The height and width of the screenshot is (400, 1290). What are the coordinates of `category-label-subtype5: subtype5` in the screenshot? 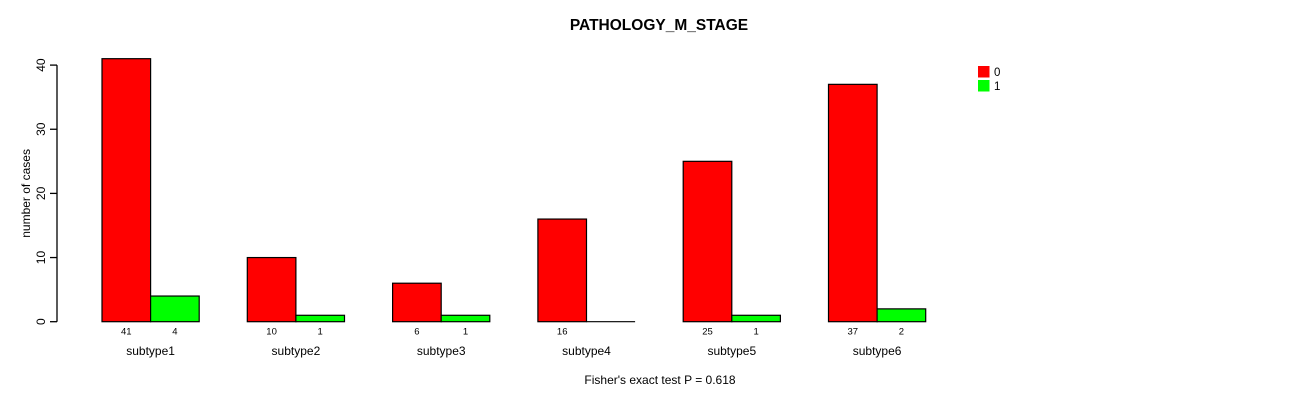 It's located at (731, 351).